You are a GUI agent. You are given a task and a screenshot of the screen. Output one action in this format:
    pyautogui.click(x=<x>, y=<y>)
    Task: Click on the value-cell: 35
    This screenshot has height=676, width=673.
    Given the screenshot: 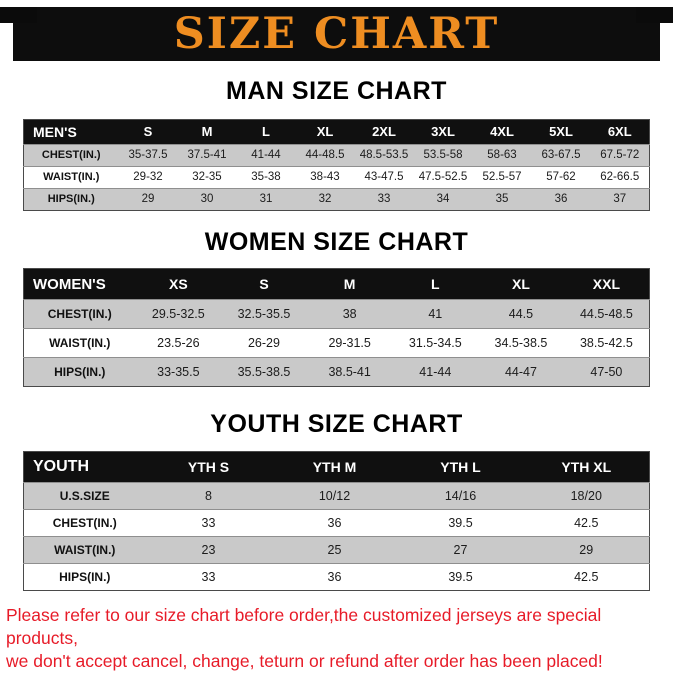 What is the action you would take?
    pyautogui.click(x=502, y=199)
    